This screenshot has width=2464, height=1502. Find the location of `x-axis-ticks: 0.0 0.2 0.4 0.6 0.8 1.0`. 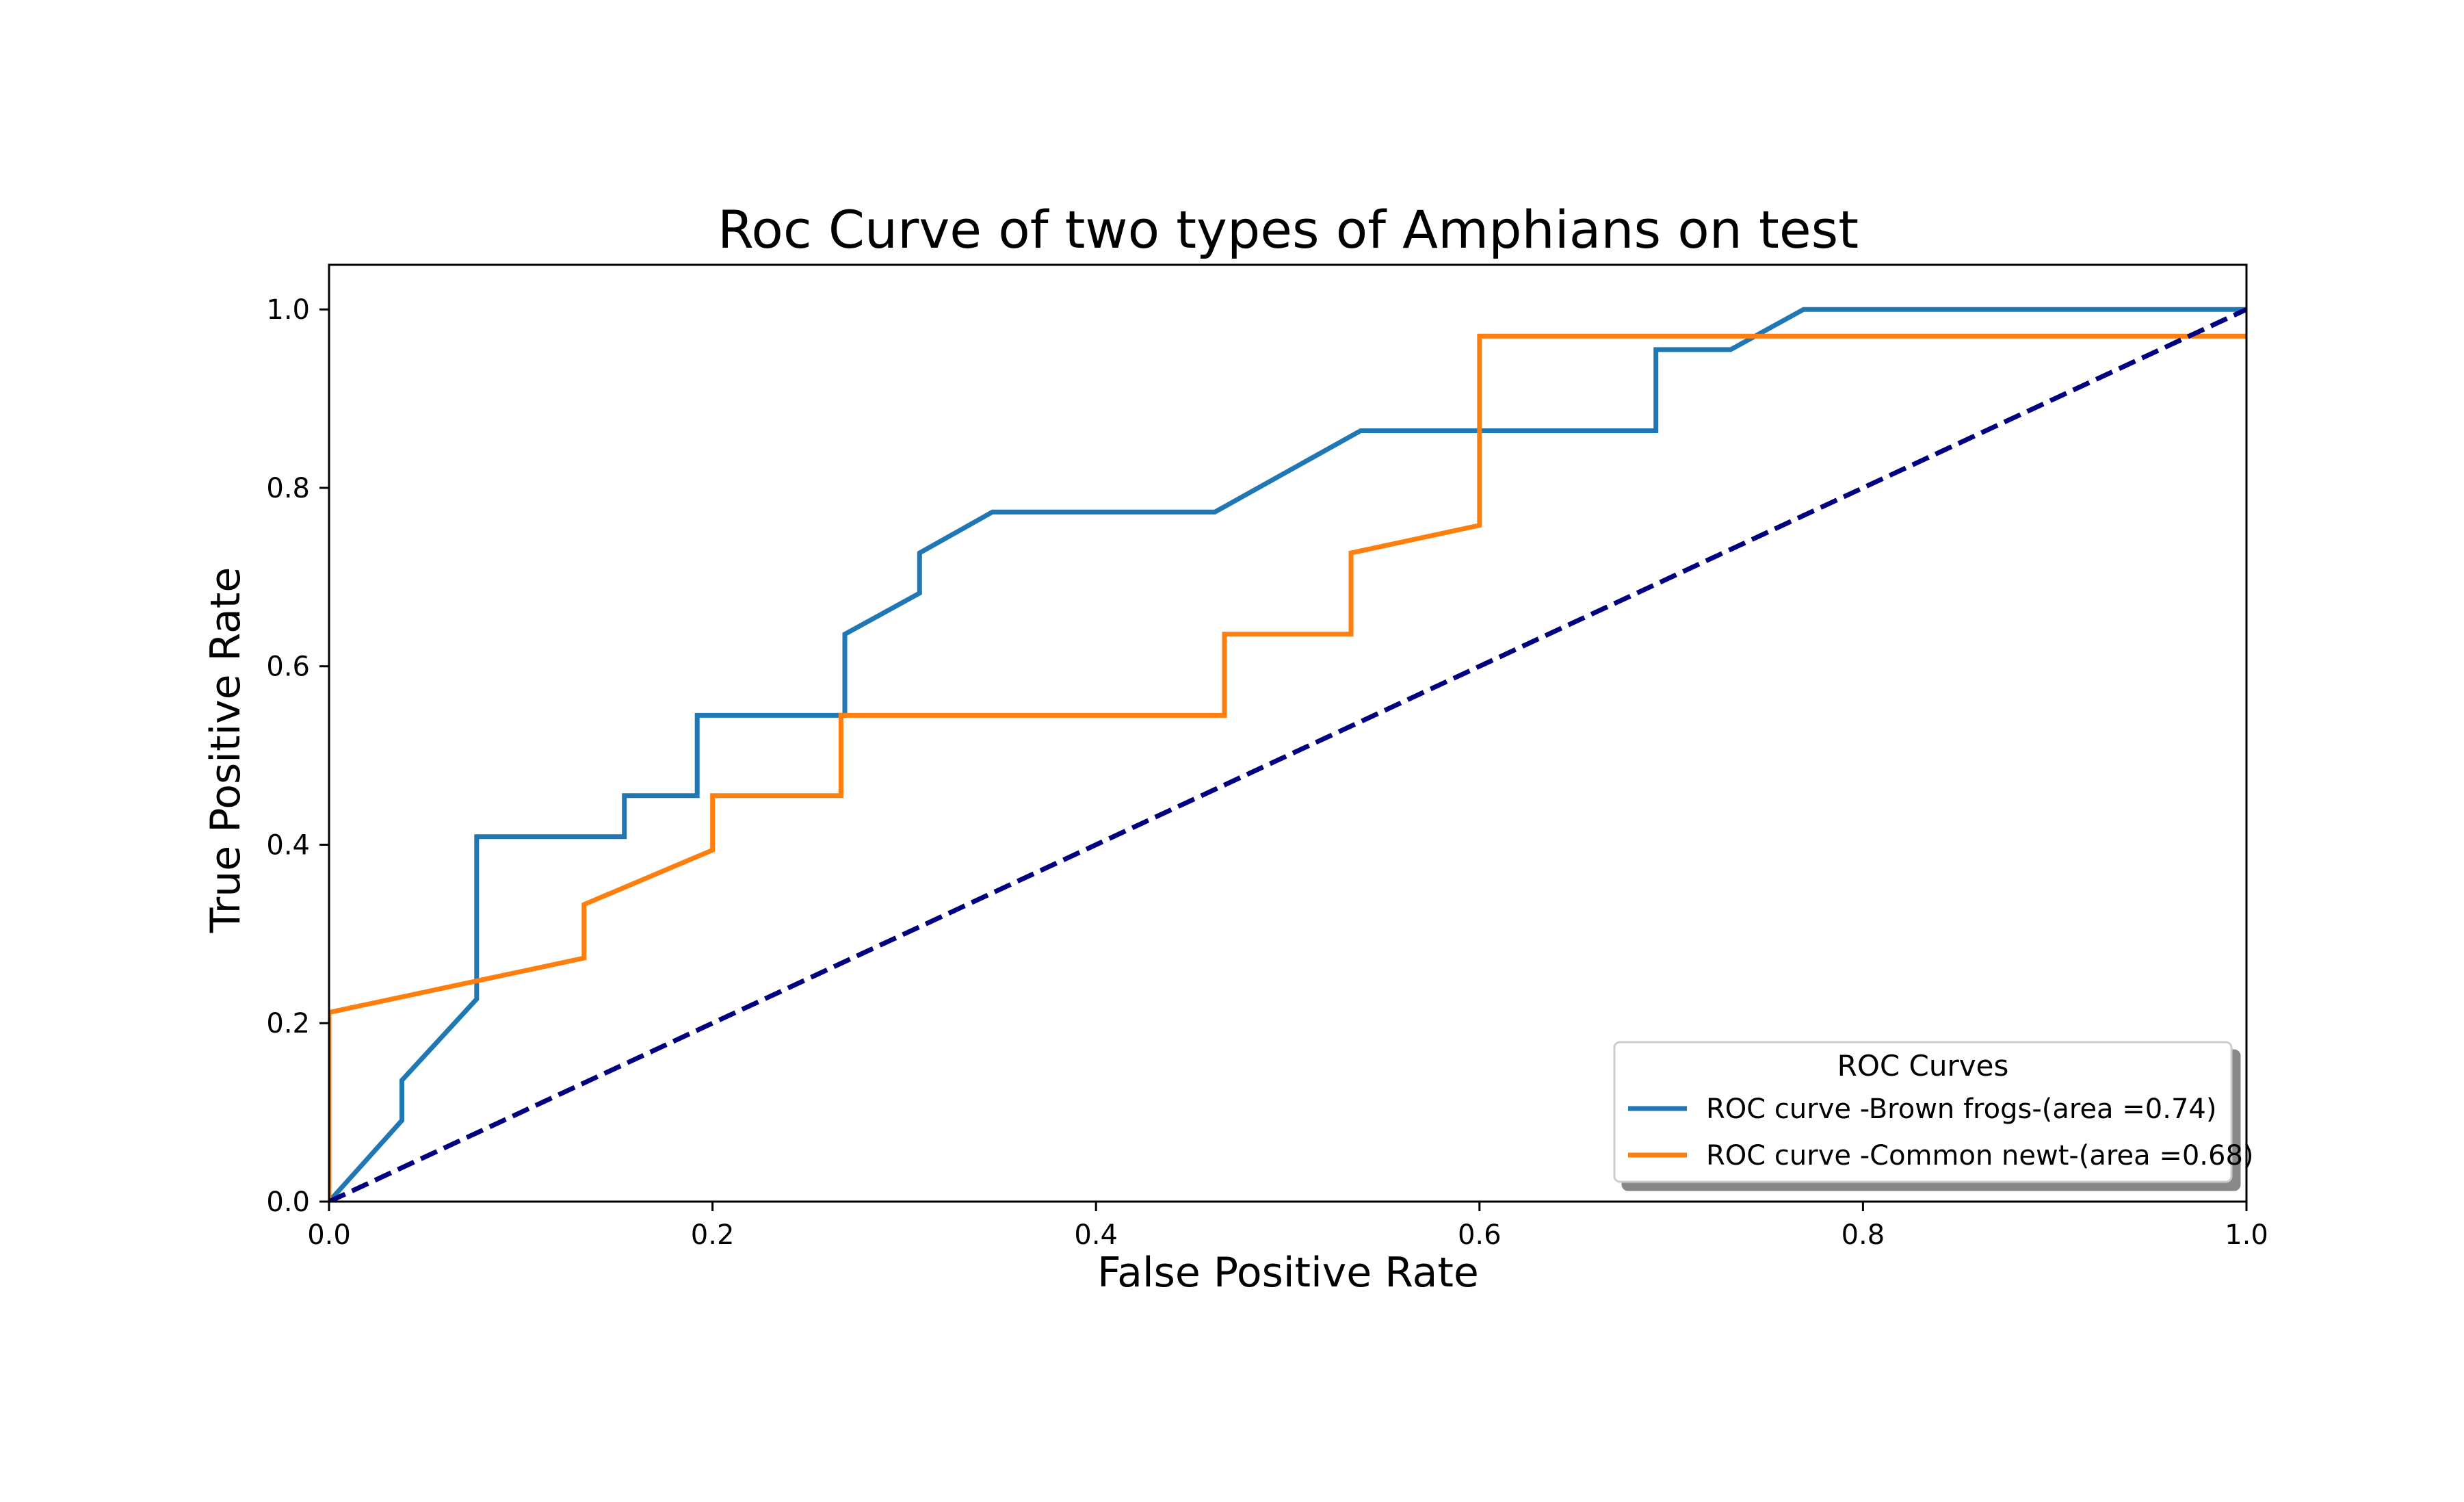

x-axis-ticks: 0.0 0.2 0.4 0.6 0.8 1.0 is located at coordinates (1287, 1226).